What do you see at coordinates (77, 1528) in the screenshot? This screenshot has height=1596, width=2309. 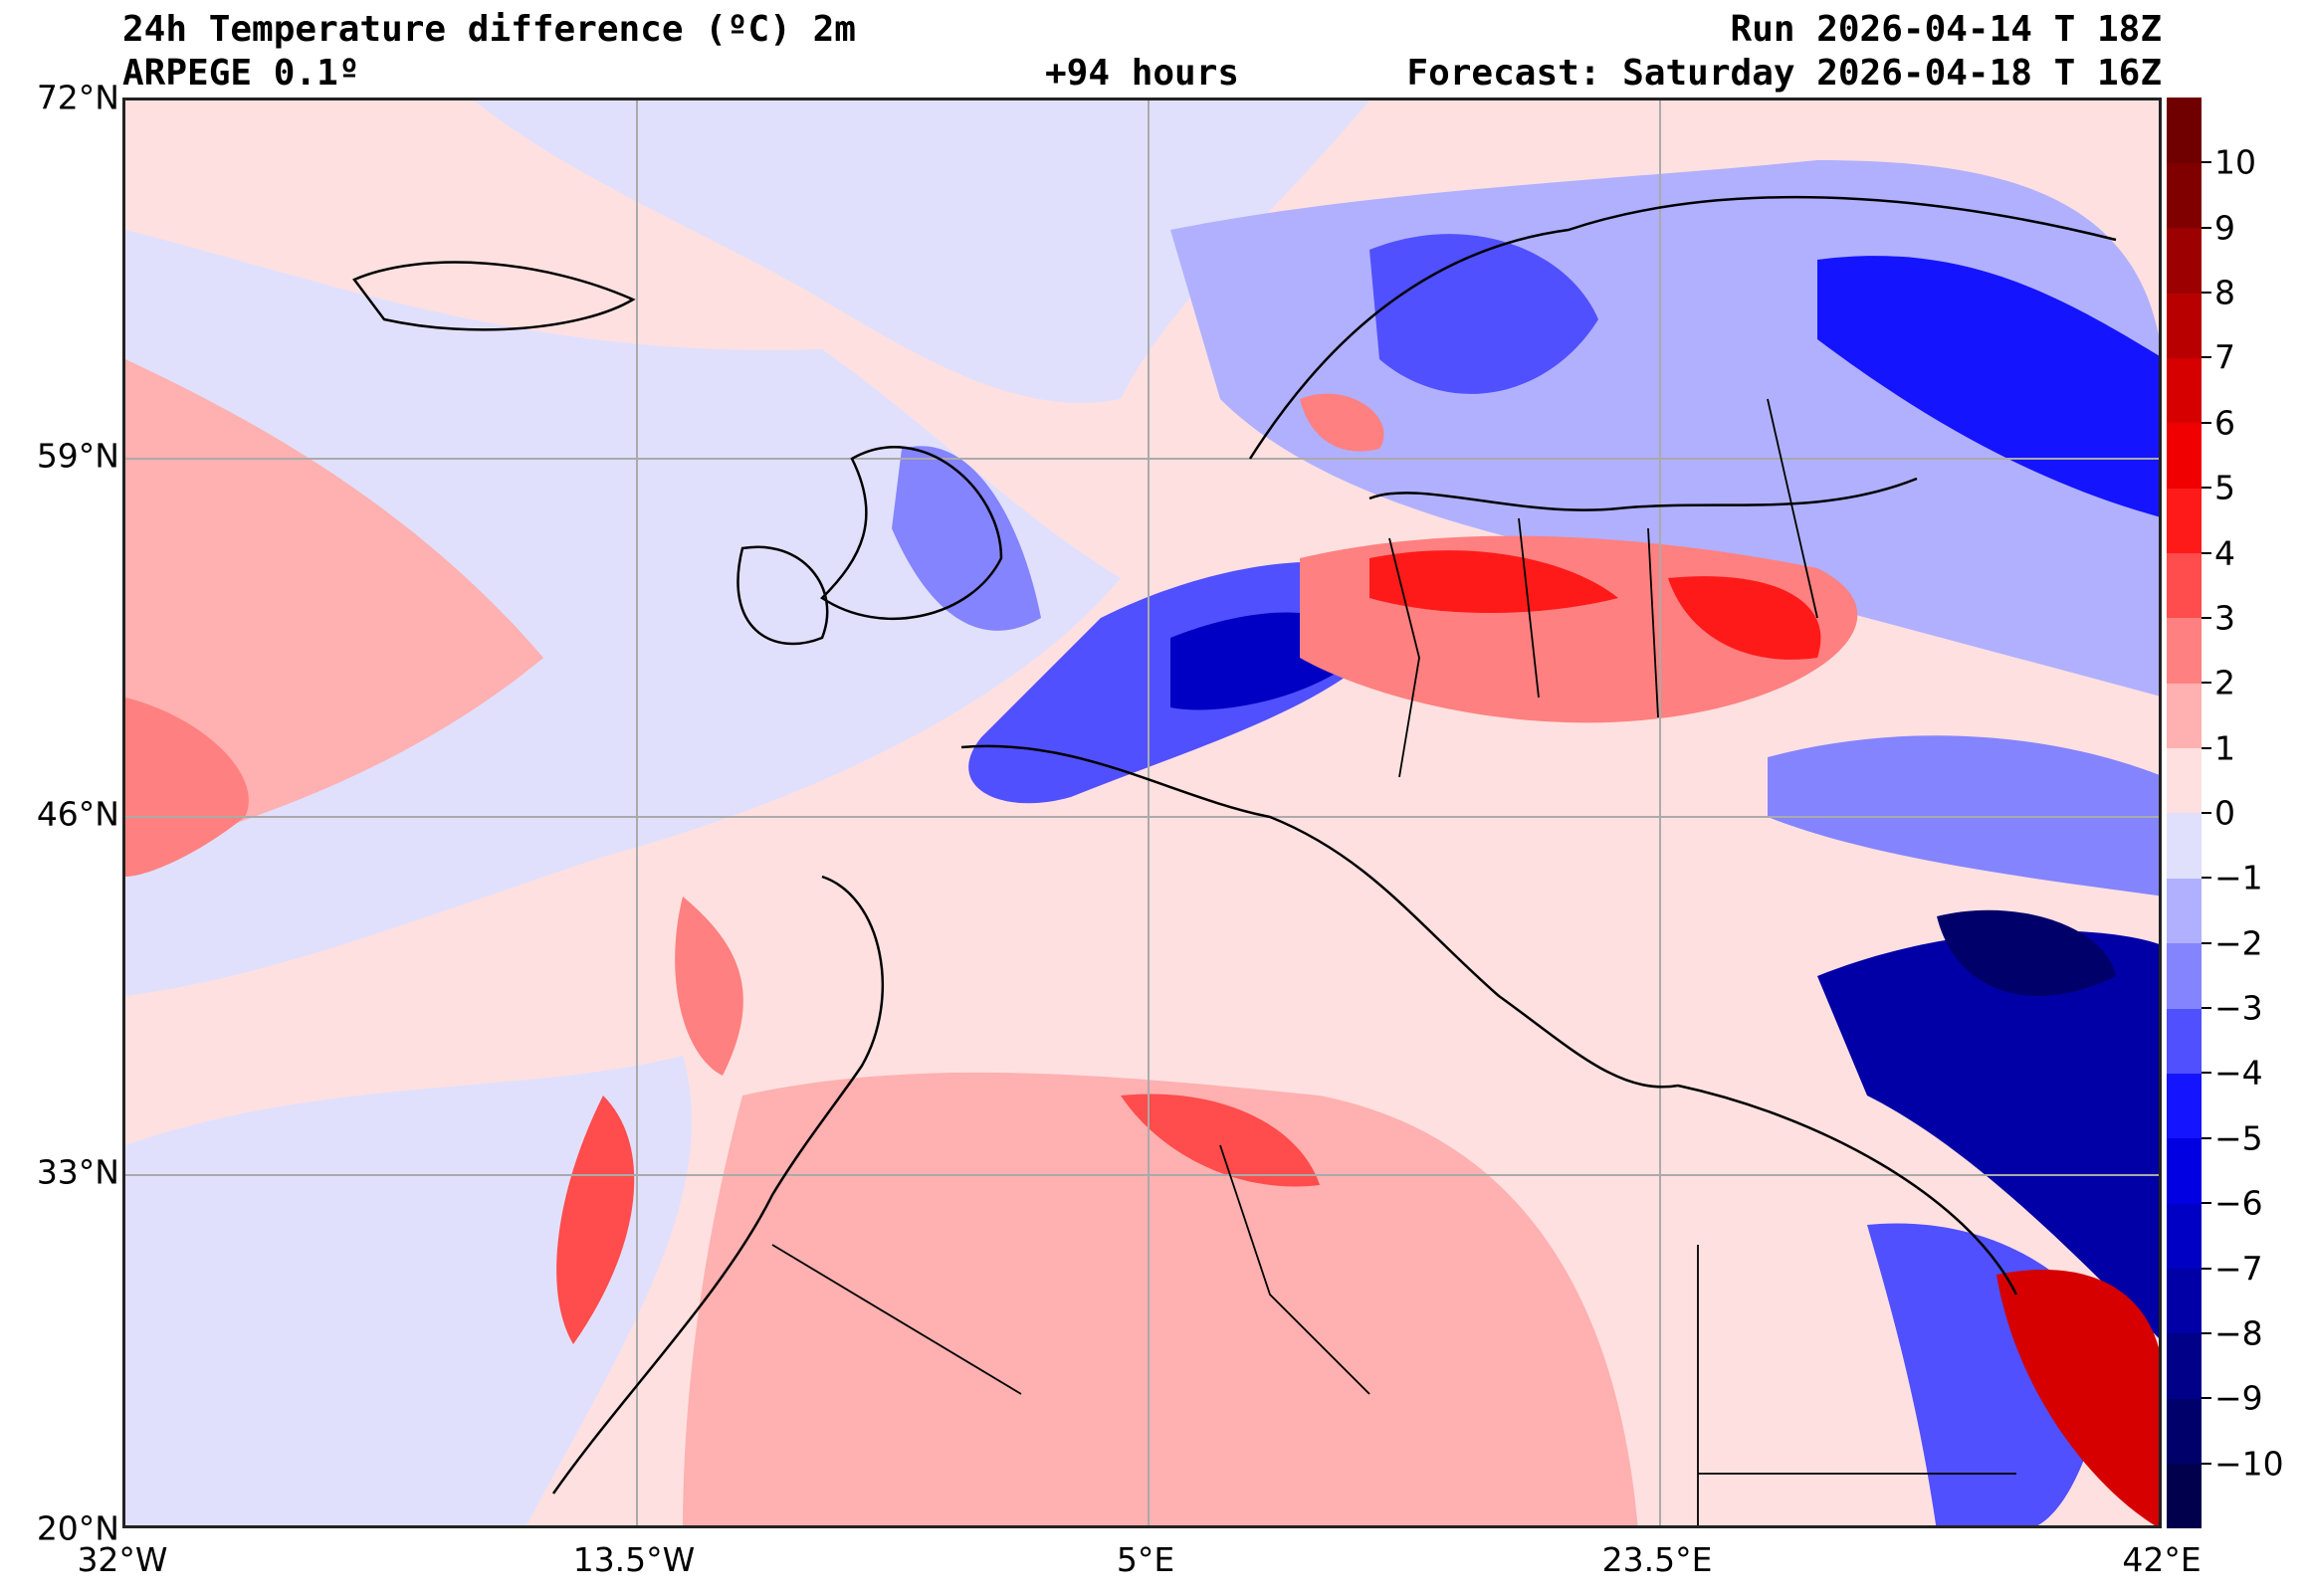 I see `lat-label: 20°N` at bounding box center [77, 1528].